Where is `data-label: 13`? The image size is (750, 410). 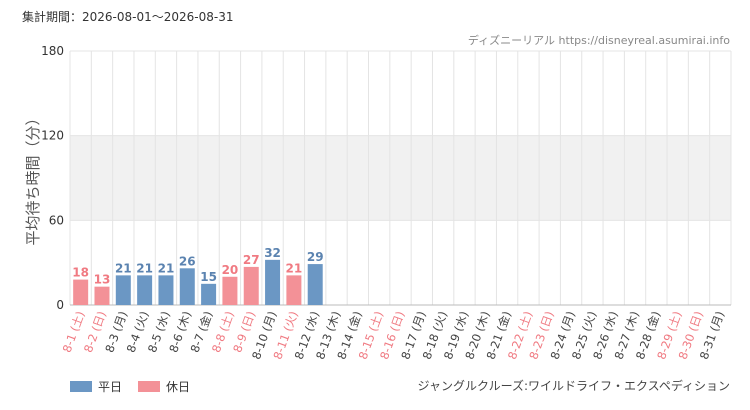 data-label: 13 is located at coordinates (102, 280).